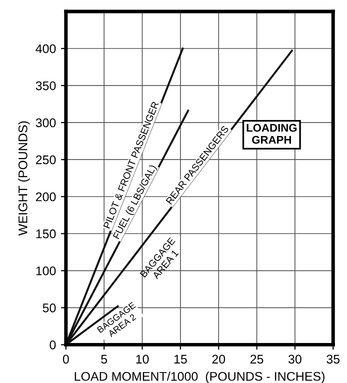 This screenshot has width=347, height=383. Describe the element at coordinates (271, 134) in the screenshot. I see `annotation: LOADING GRAPH` at that location.